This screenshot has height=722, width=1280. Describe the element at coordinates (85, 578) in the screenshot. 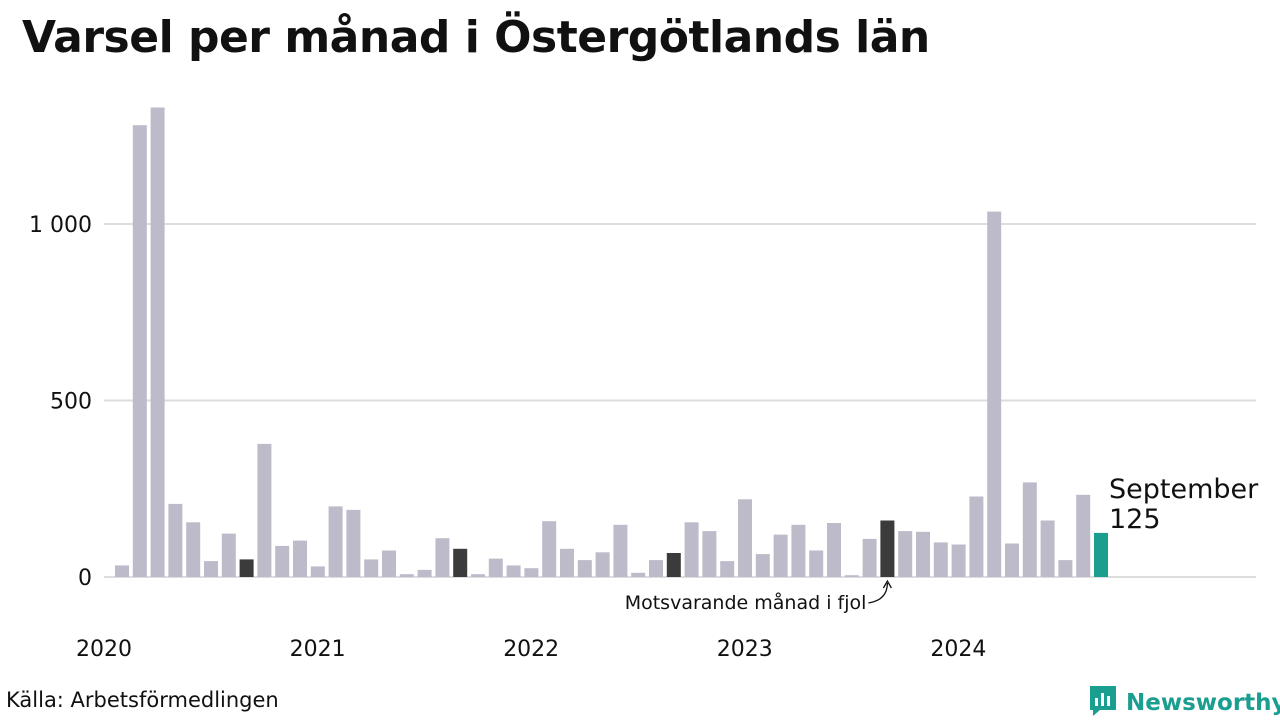

I see `y-tick-label: 0` at that location.